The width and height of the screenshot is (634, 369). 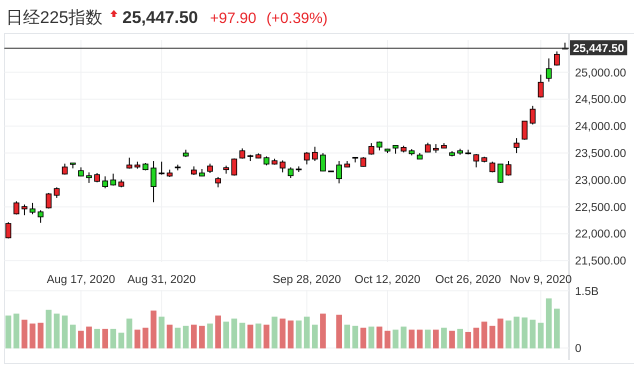 What do you see at coordinates (161, 280) in the screenshot?
I see `x-tick-label: Aug 31, 2020` at bounding box center [161, 280].